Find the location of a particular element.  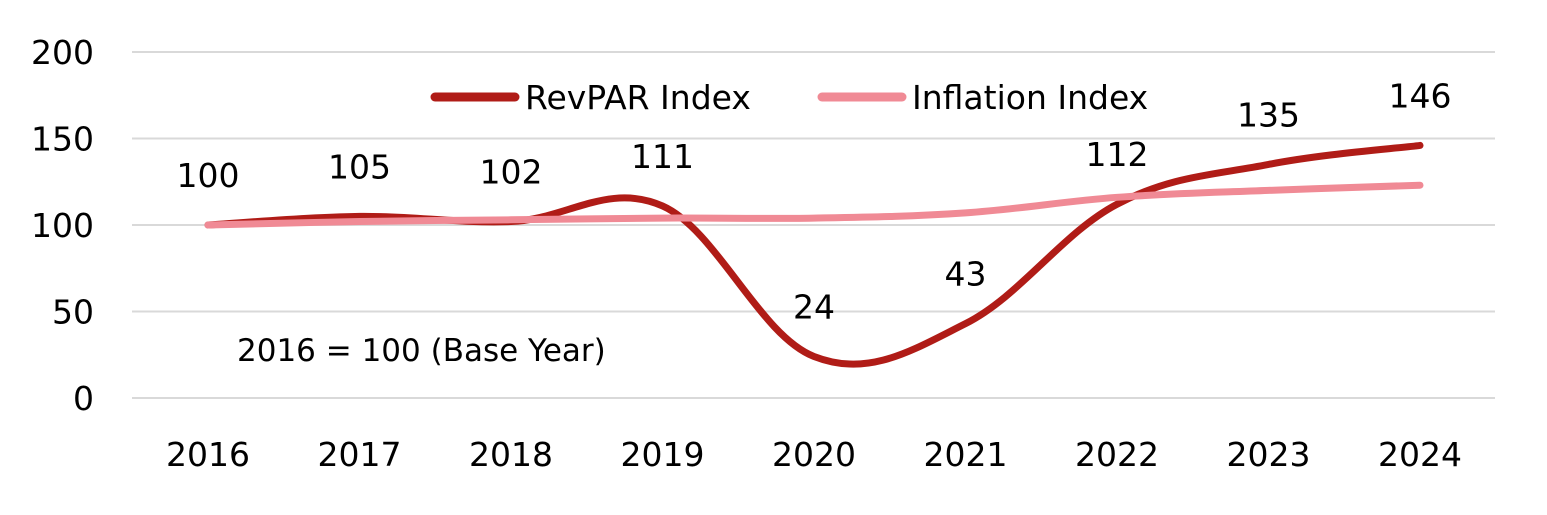

data-label: 100 is located at coordinates (208, 175).